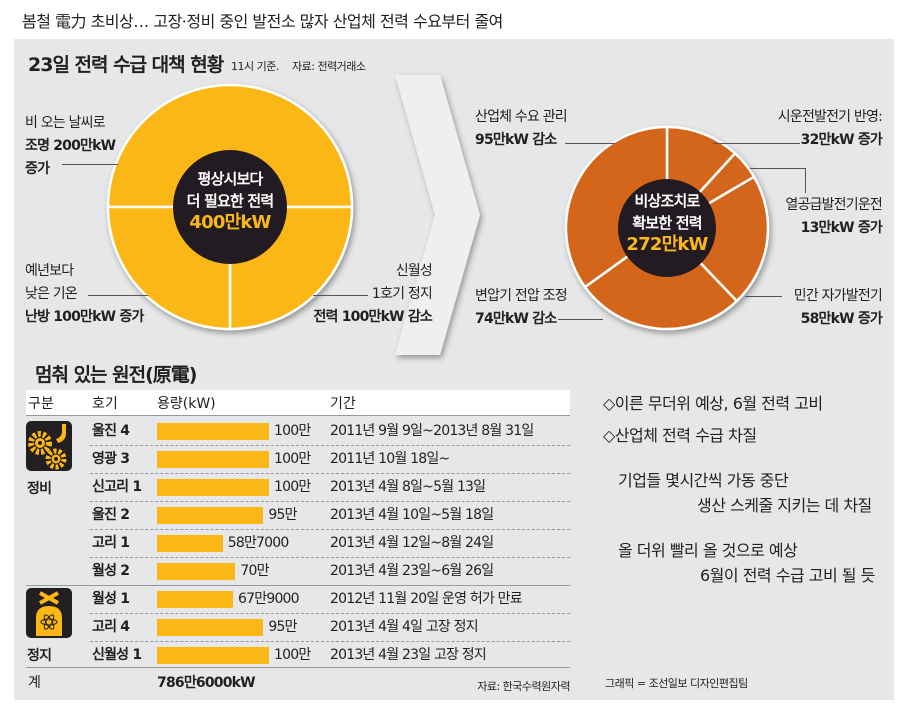 The width and height of the screenshot is (910, 715). What do you see at coordinates (426, 599) in the screenshot?
I see `period: 2012년 11월 20일 운영 허가 만료` at bounding box center [426, 599].